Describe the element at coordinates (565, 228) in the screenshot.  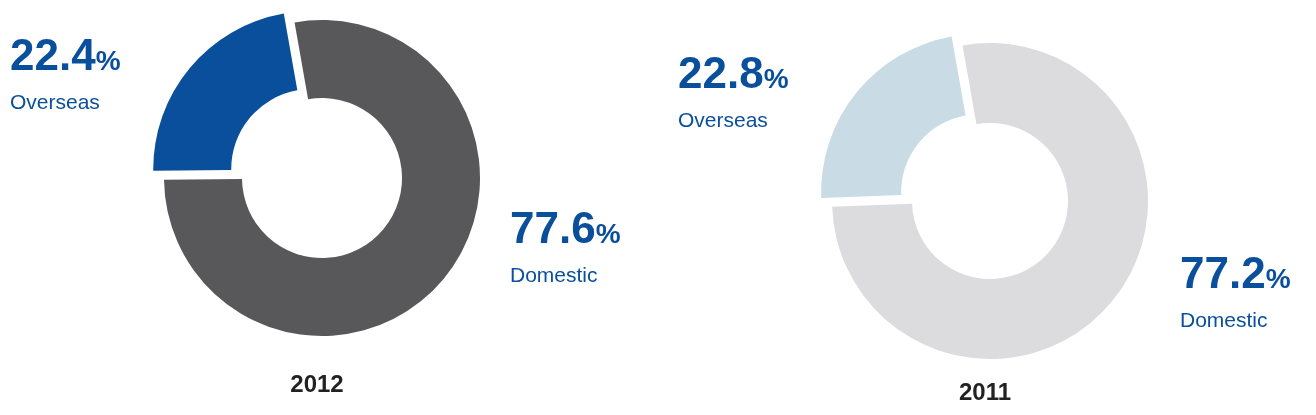
I see `data-label: 77.6%` at that location.